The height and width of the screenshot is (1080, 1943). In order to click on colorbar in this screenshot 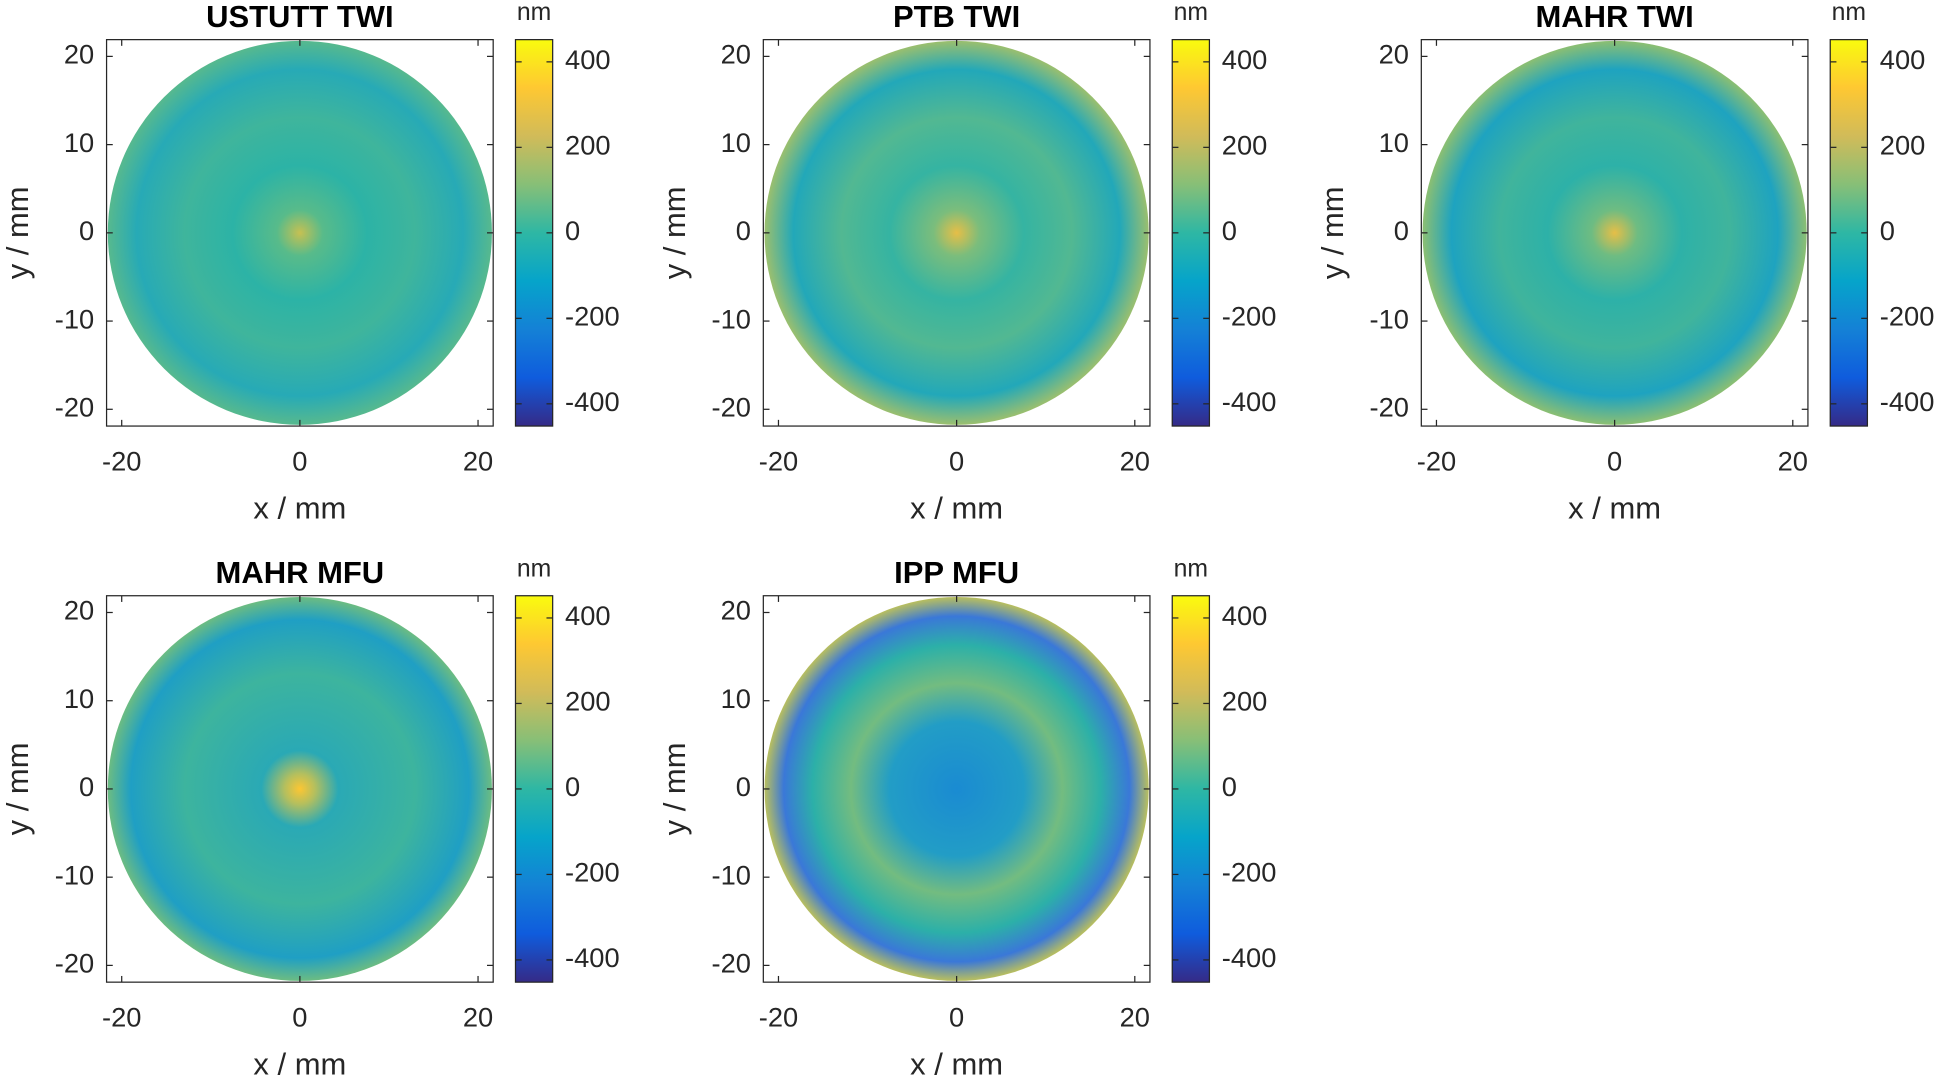, I will do `click(1191, 233)`.